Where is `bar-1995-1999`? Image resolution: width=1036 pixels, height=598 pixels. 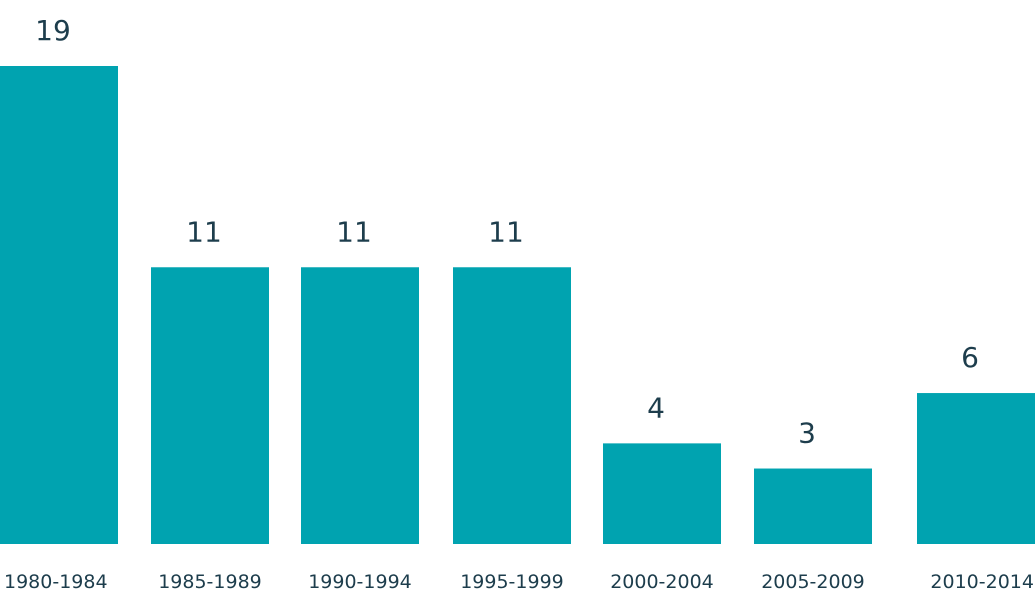
bar-1995-1999 is located at coordinates (512, 405).